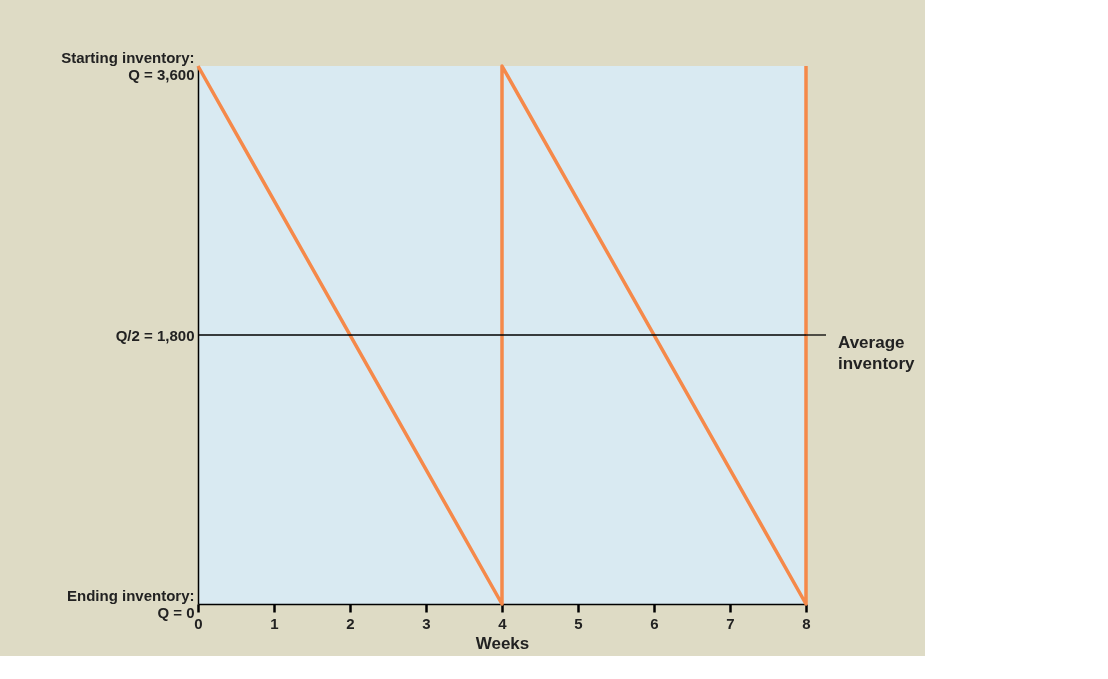 The image size is (1108, 679). What do you see at coordinates (877, 353) in the screenshot?
I see `legend-label: Average inventory` at bounding box center [877, 353].